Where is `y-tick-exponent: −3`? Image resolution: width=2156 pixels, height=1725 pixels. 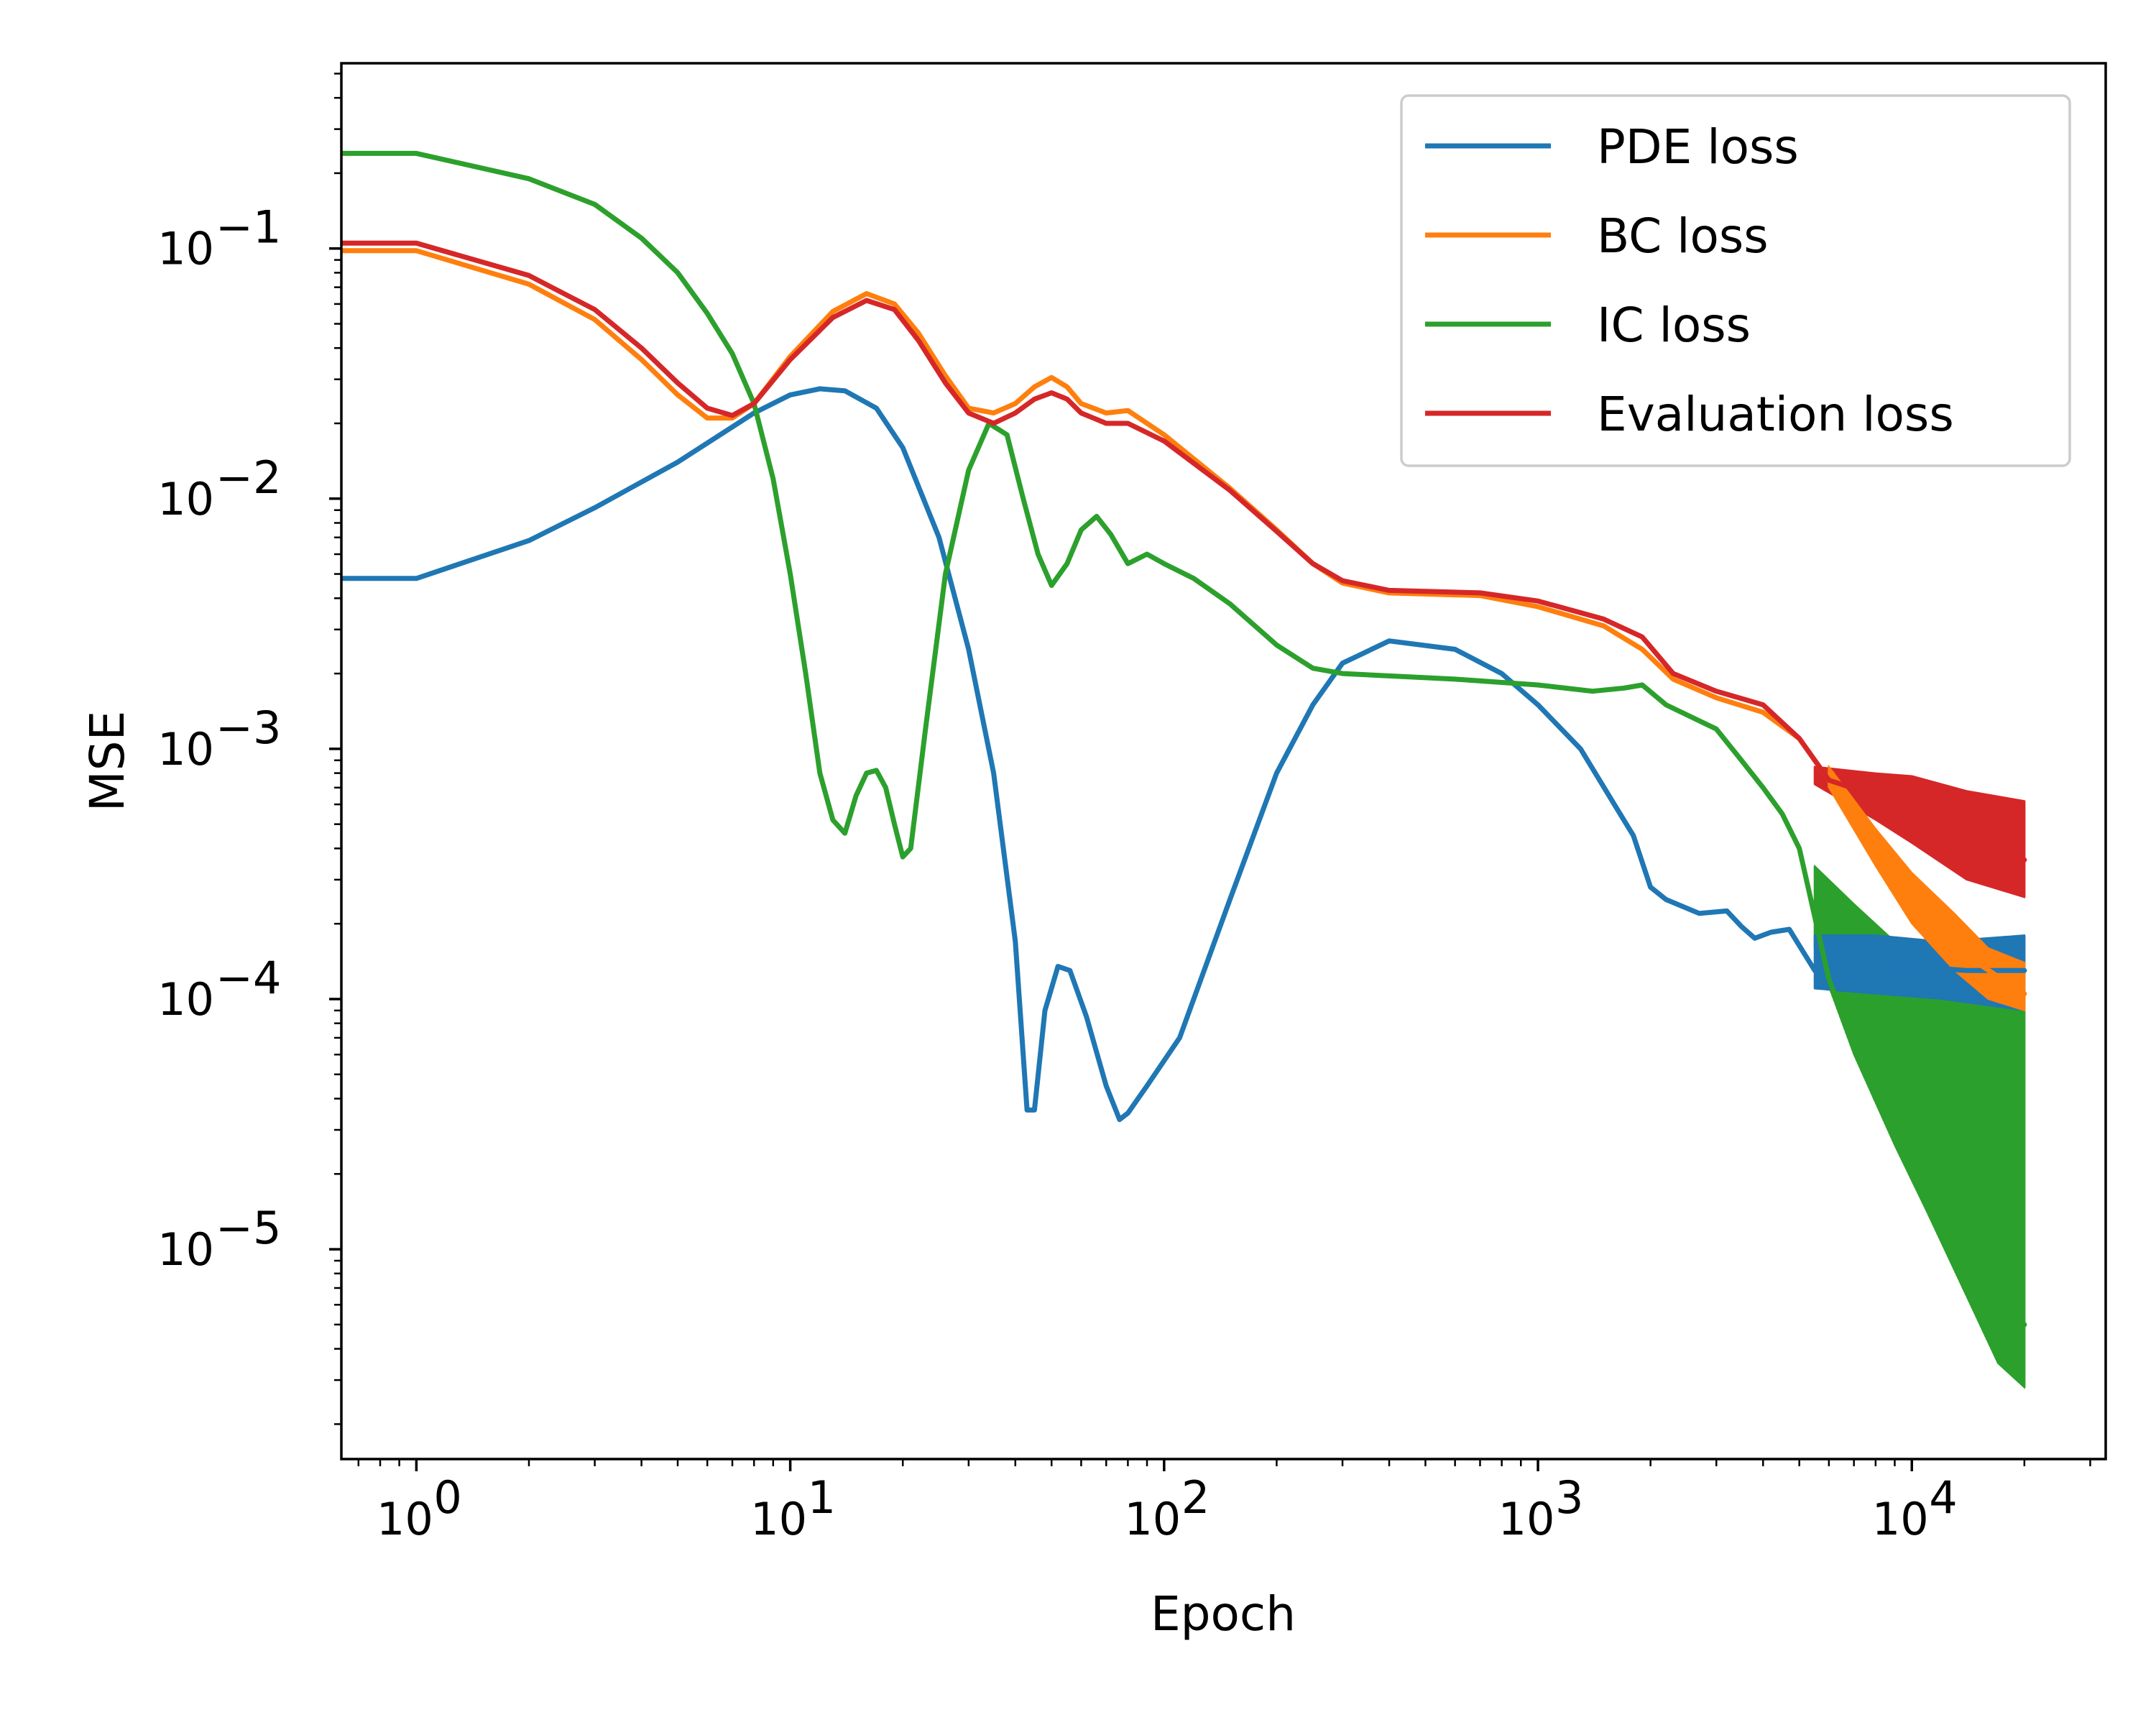
y-tick-exponent: −3 is located at coordinates (248, 728).